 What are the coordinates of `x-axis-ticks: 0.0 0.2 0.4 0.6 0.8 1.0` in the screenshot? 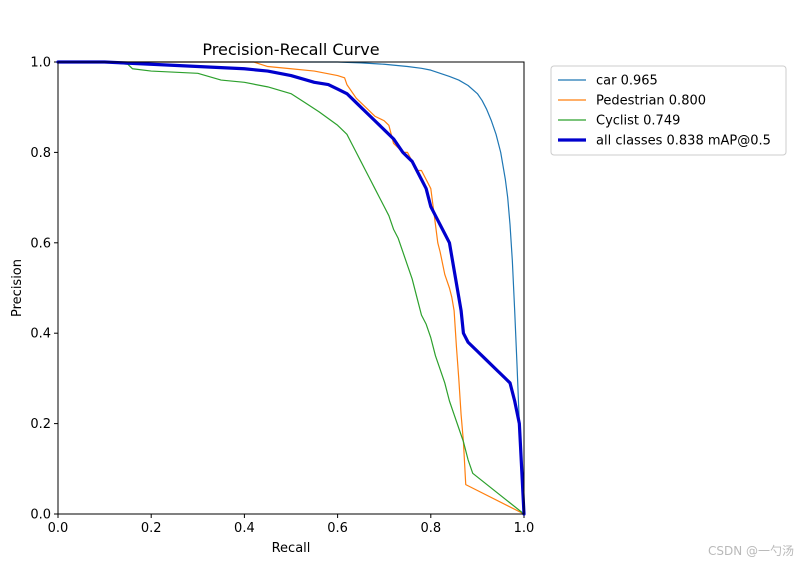 It's located at (291, 525).